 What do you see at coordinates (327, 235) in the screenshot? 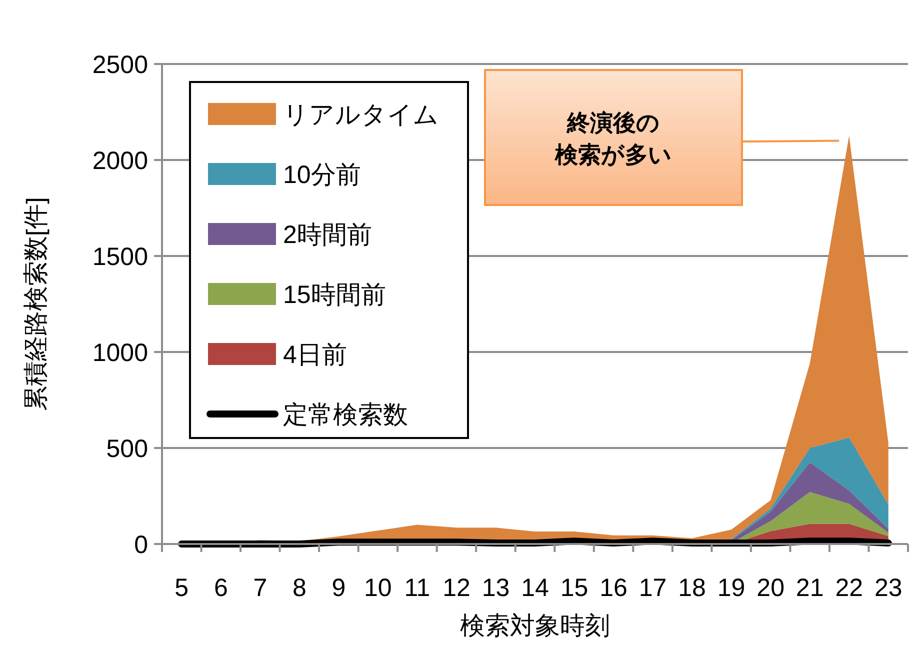
I see `legend-label: 2時間前` at bounding box center [327, 235].